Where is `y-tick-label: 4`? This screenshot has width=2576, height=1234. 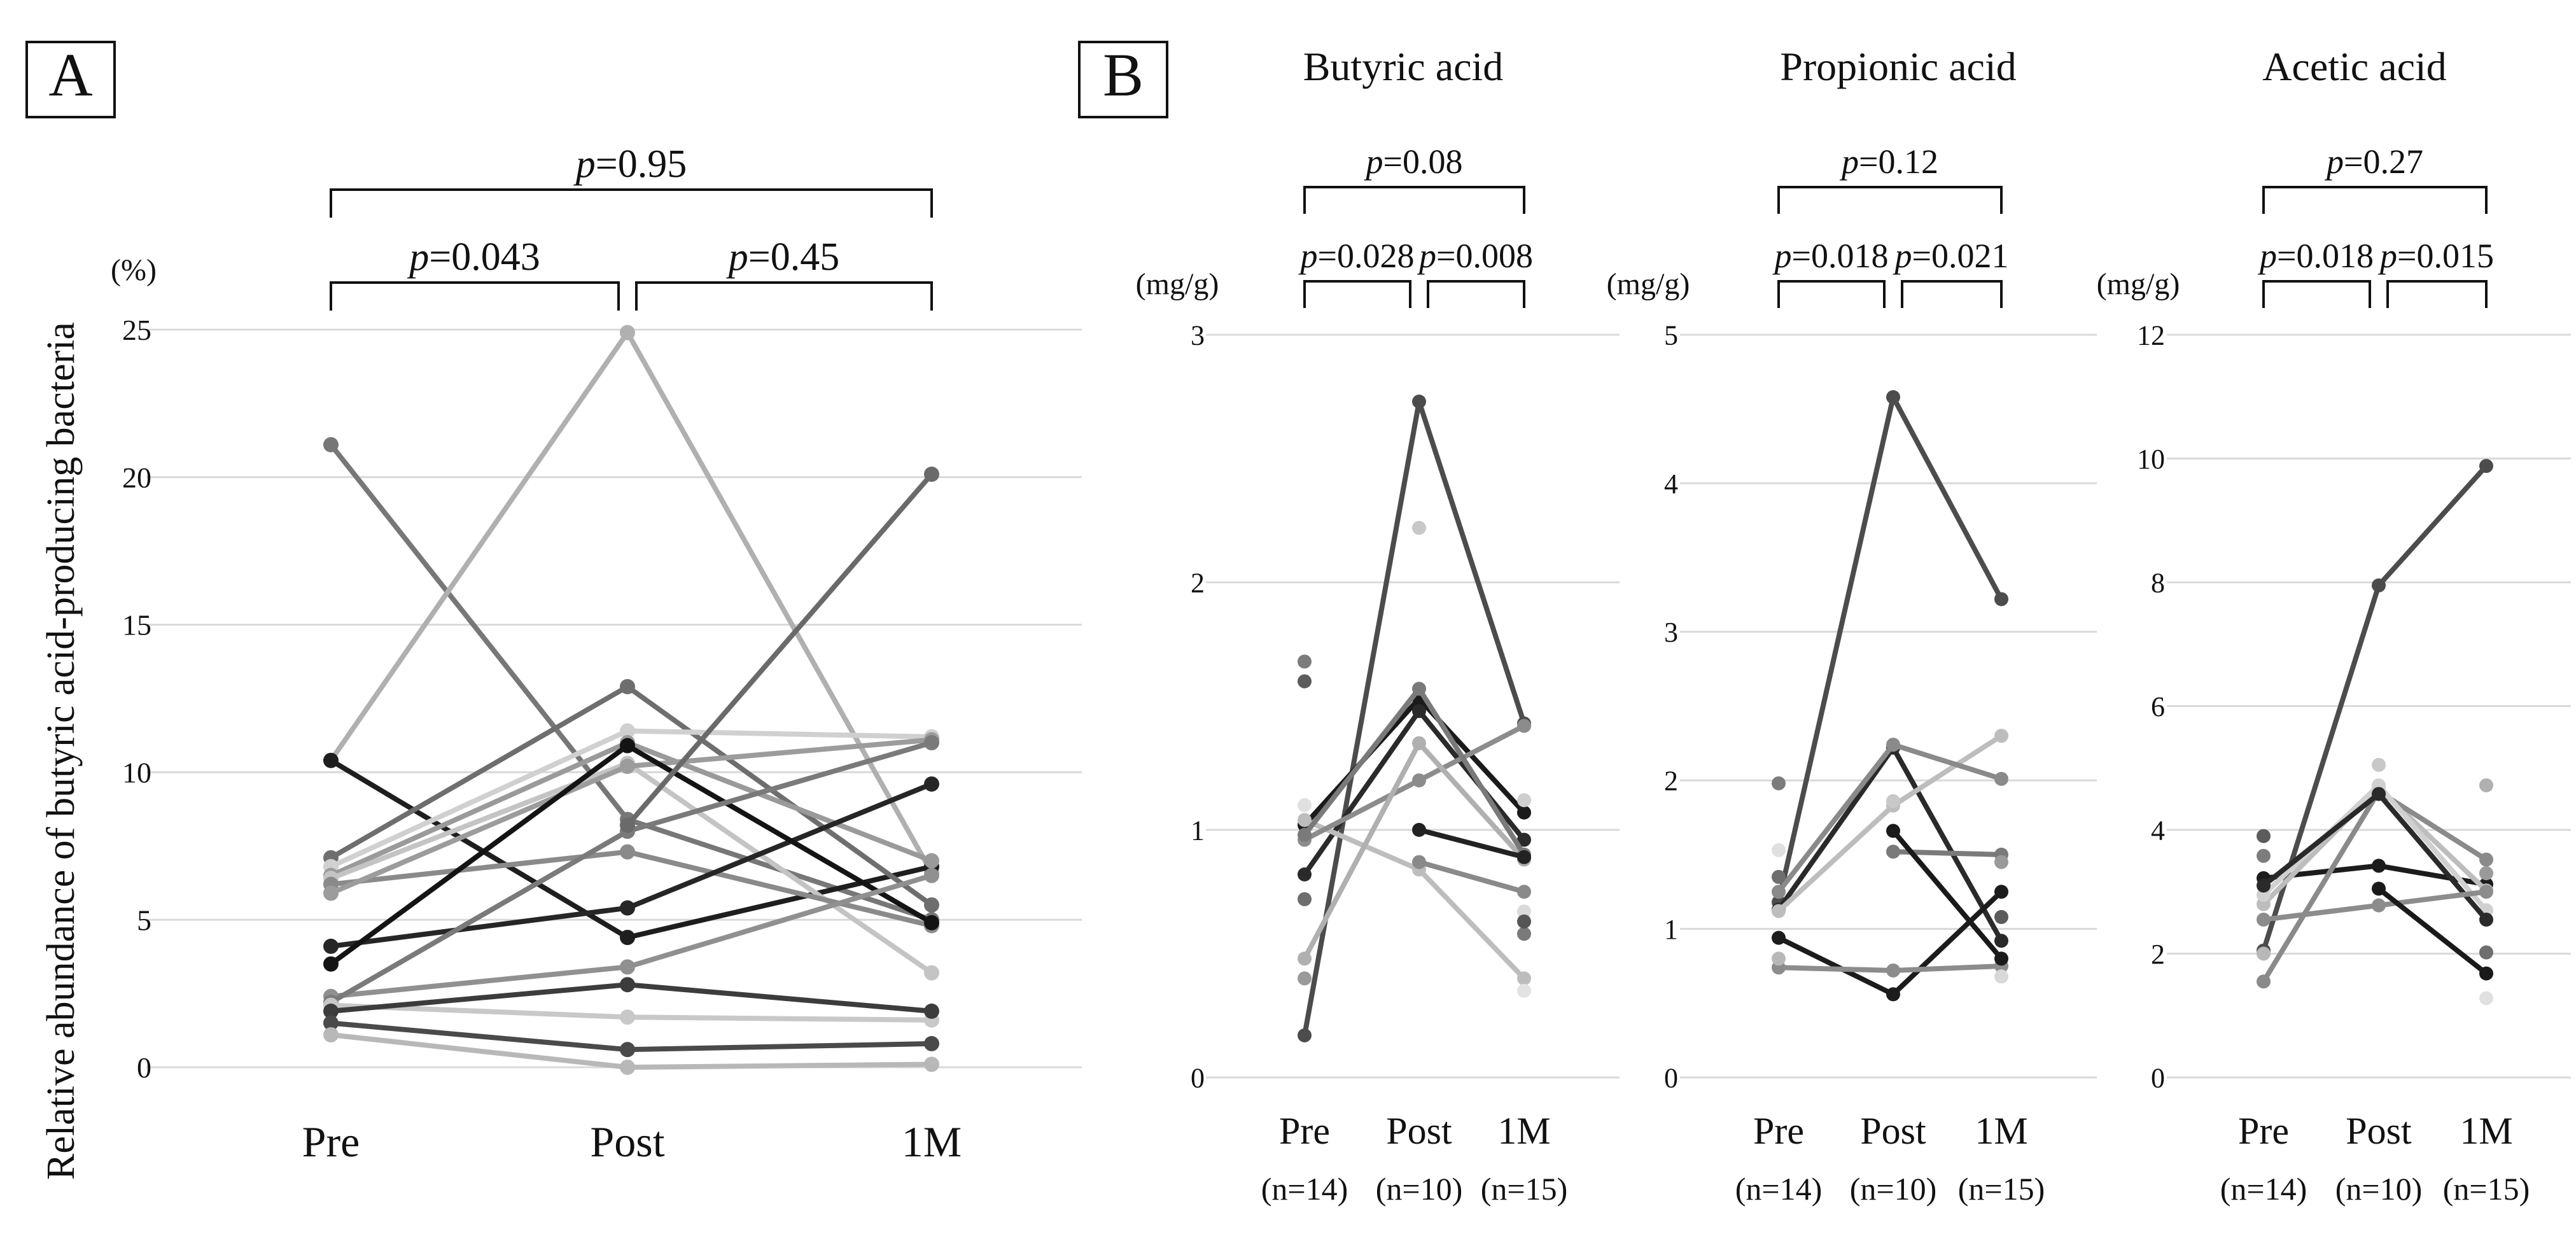 y-tick-label: 4 is located at coordinates (1671, 484).